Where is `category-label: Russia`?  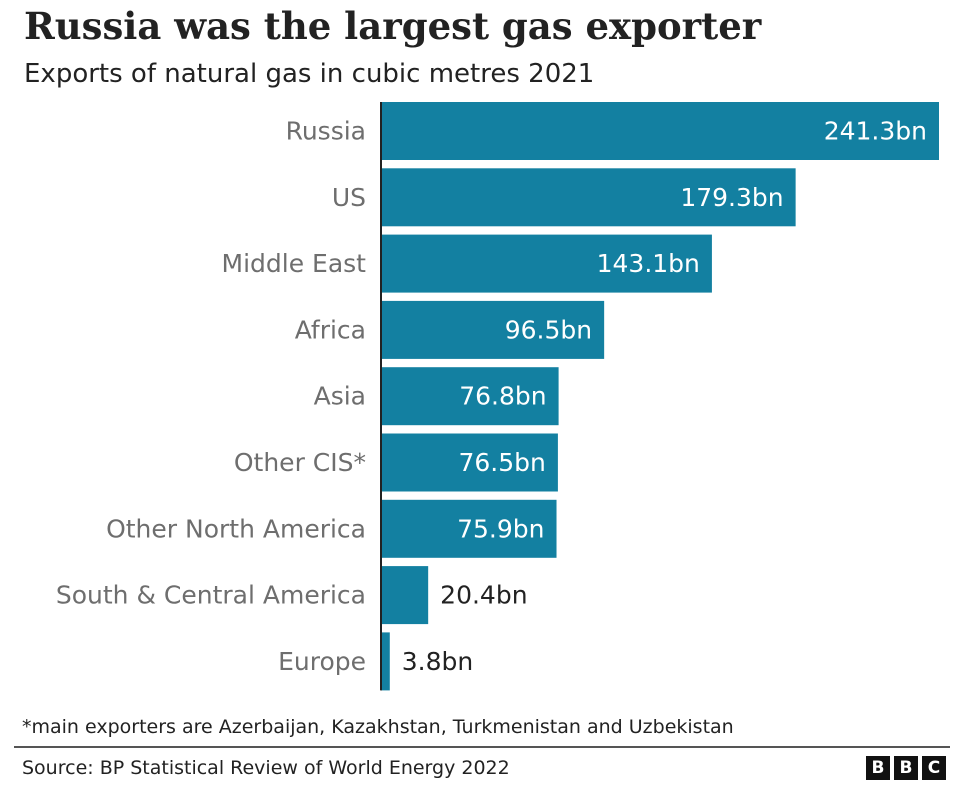 category-label: Russia is located at coordinates (326, 131).